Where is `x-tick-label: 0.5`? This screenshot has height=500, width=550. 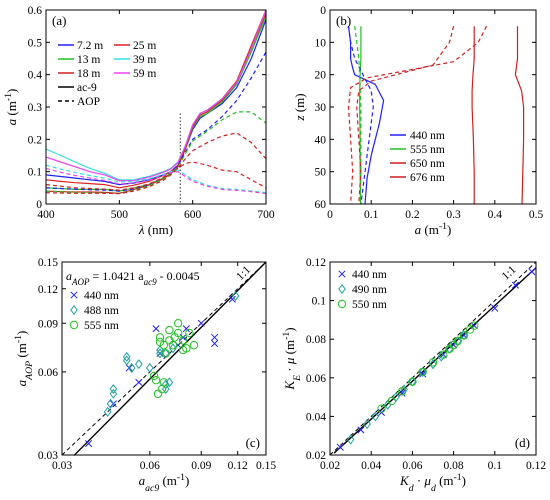
x-tick-label: 0.5 is located at coordinates (536, 215).